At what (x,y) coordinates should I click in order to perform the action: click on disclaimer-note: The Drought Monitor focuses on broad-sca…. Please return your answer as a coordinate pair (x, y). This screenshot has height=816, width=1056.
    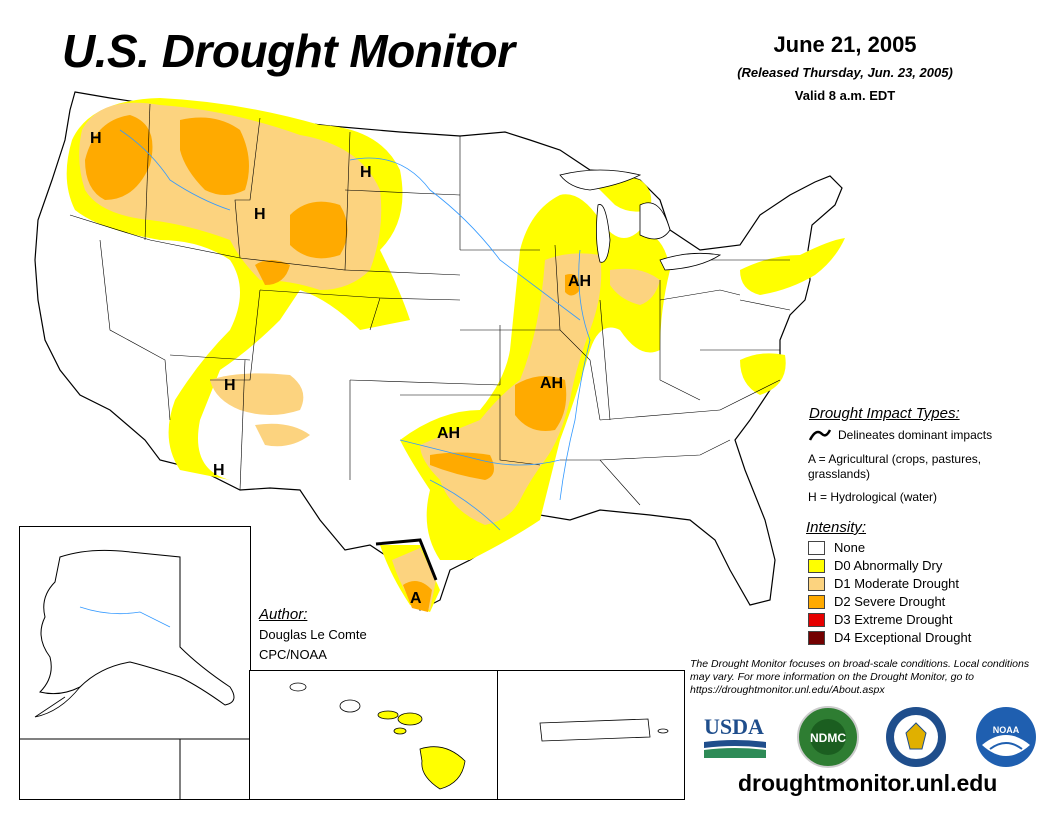
    Looking at the image, I should click on (860, 677).